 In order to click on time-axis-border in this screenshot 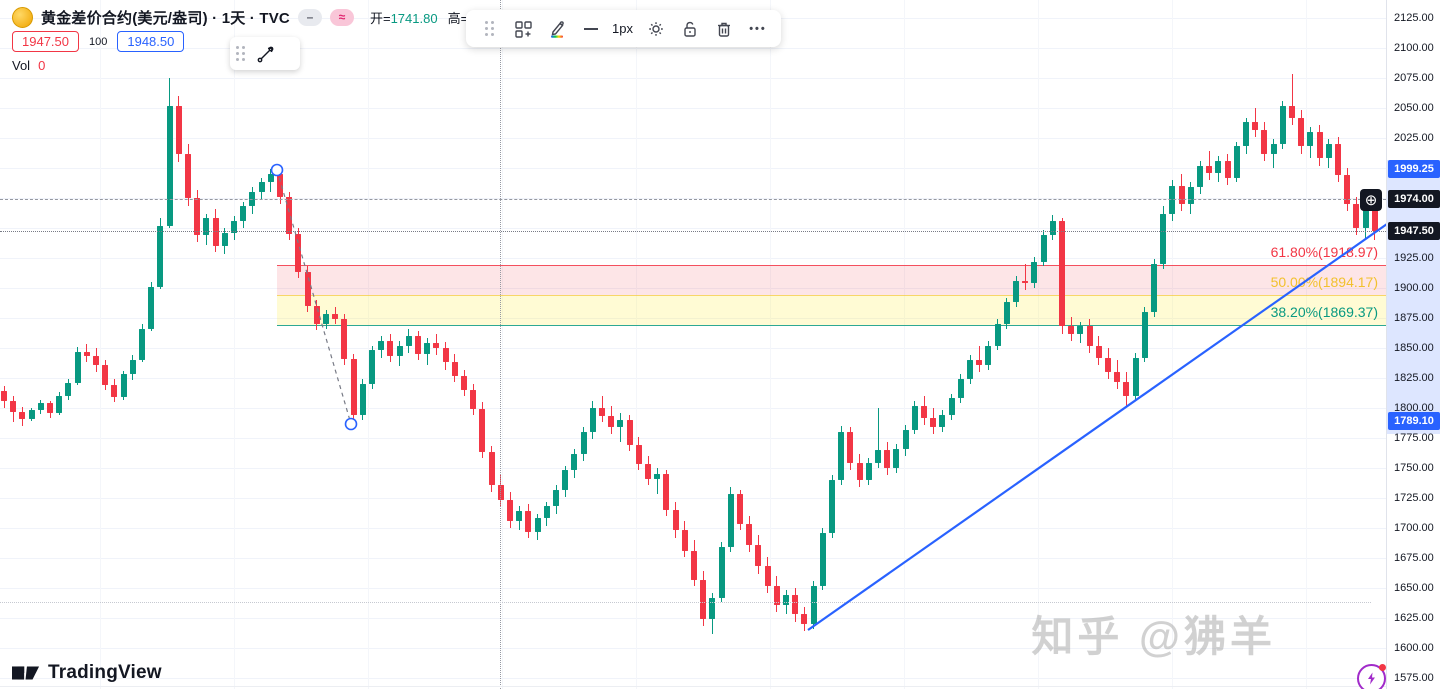, I will do `click(693, 686)`.